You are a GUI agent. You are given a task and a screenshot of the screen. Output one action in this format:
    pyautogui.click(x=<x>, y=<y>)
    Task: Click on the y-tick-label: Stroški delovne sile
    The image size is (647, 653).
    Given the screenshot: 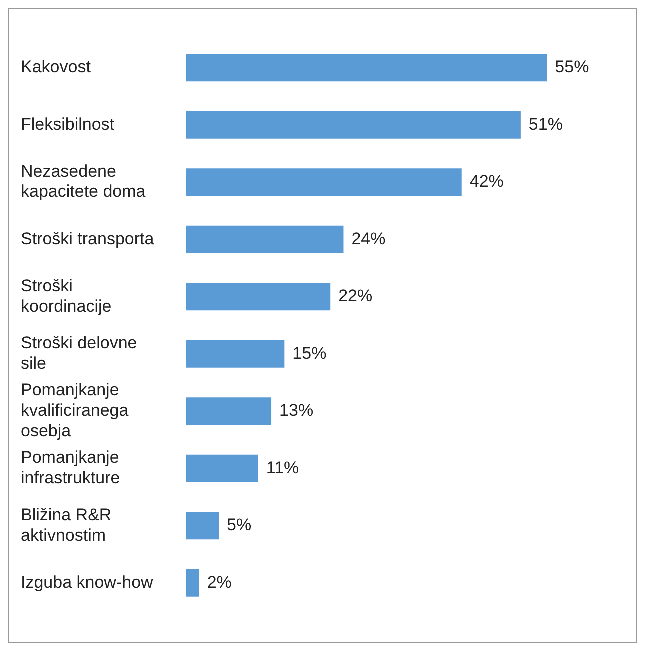 What is the action you would take?
    pyautogui.click(x=79, y=354)
    